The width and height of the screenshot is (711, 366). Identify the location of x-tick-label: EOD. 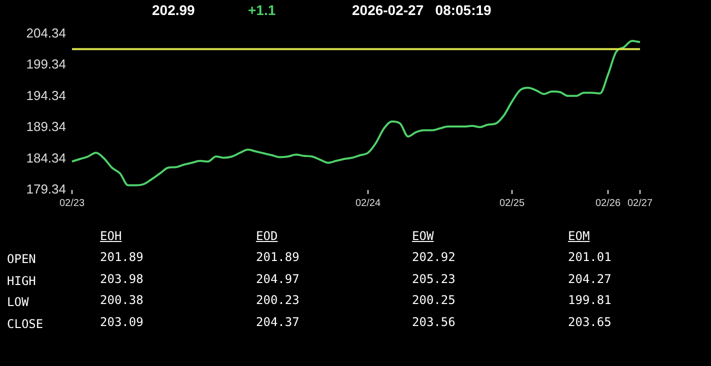
(267, 236).